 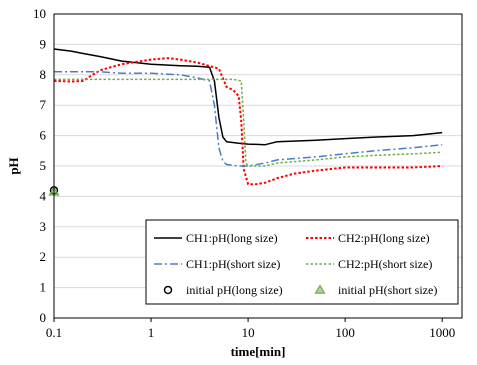 I want to click on y-tick-label: 0, so click(x=43, y=317).